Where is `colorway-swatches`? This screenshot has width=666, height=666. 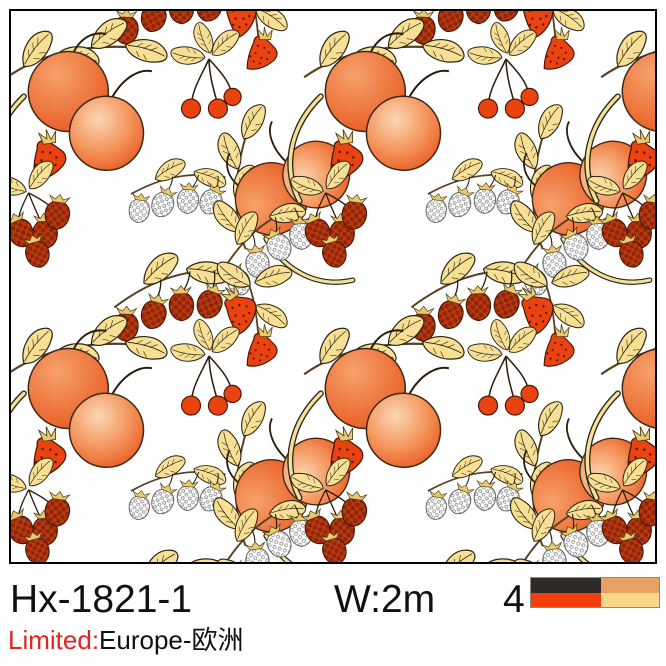
colorway-swatches is located at coordinates (595, 592).